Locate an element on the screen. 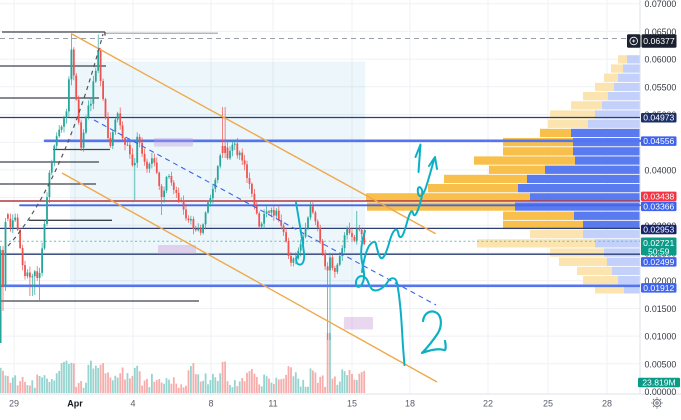 The height and width of the screenshot is (420, 681). svg-text: 23.819M is located at coordinates (658, 383).